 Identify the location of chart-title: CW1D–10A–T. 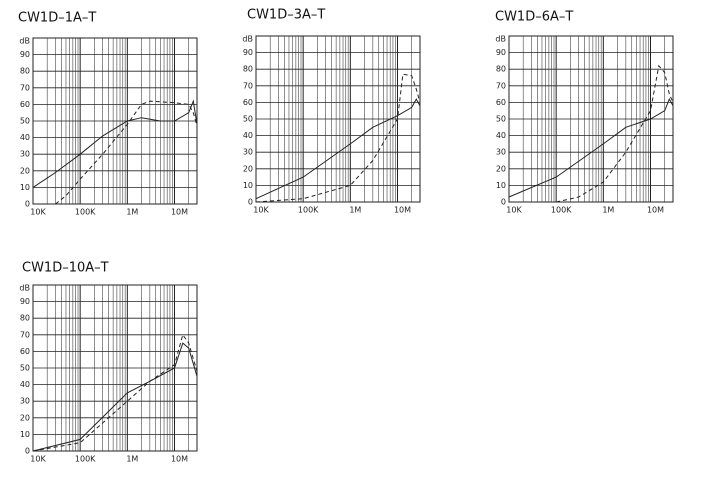
(65, 268).